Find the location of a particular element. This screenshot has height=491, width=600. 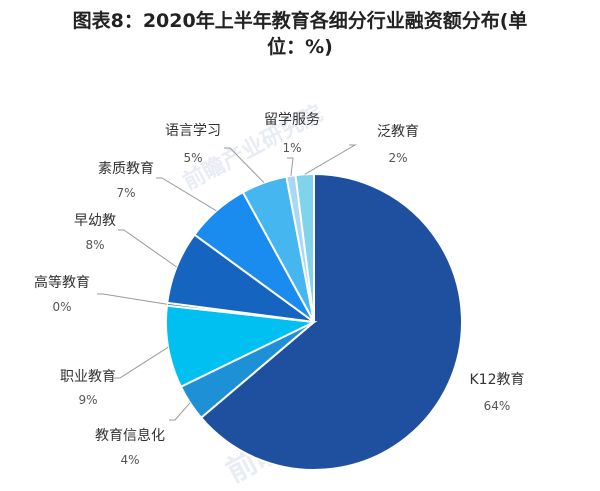

chart-title-line1: 图表8：2020年上半年教育各细分行业融资额分布(单 is located at coordinates (300, 21).